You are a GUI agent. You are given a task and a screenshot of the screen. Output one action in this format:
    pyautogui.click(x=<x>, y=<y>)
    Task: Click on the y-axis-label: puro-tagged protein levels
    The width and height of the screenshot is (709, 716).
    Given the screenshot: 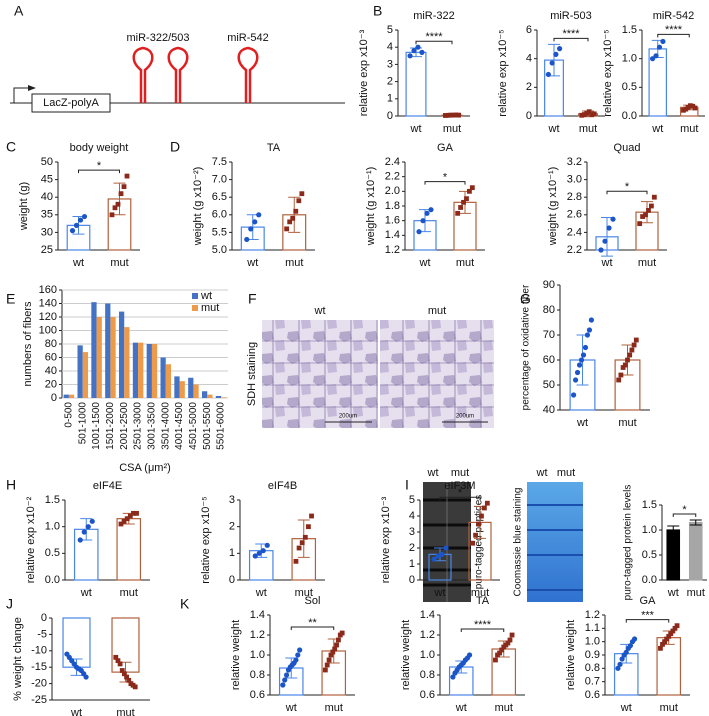 What is the action you would take?
    pyautogui.click(x=628, y=543)
    